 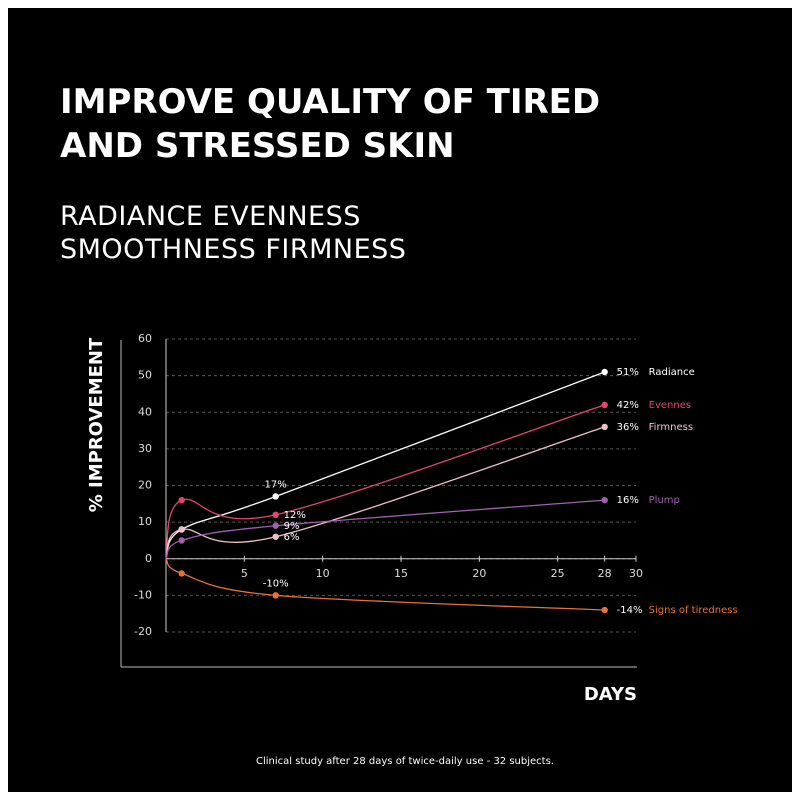 I want to click on y-axis-label: % IMPROVEMENT, so click(x=96, y=424).